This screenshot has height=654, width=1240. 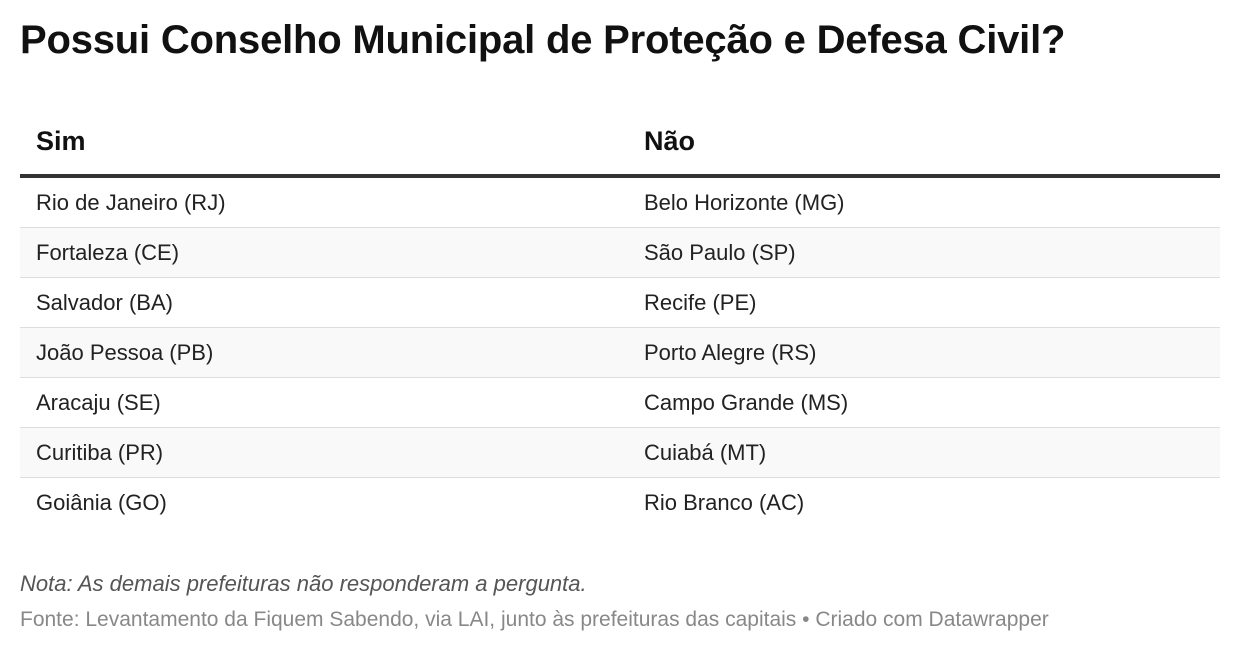 What do you see at coordinates (131, 202) in the screenshot?
I see `table-cell-sim: Rio de Janeiro (RJ)` at bounding box center [131, 202].